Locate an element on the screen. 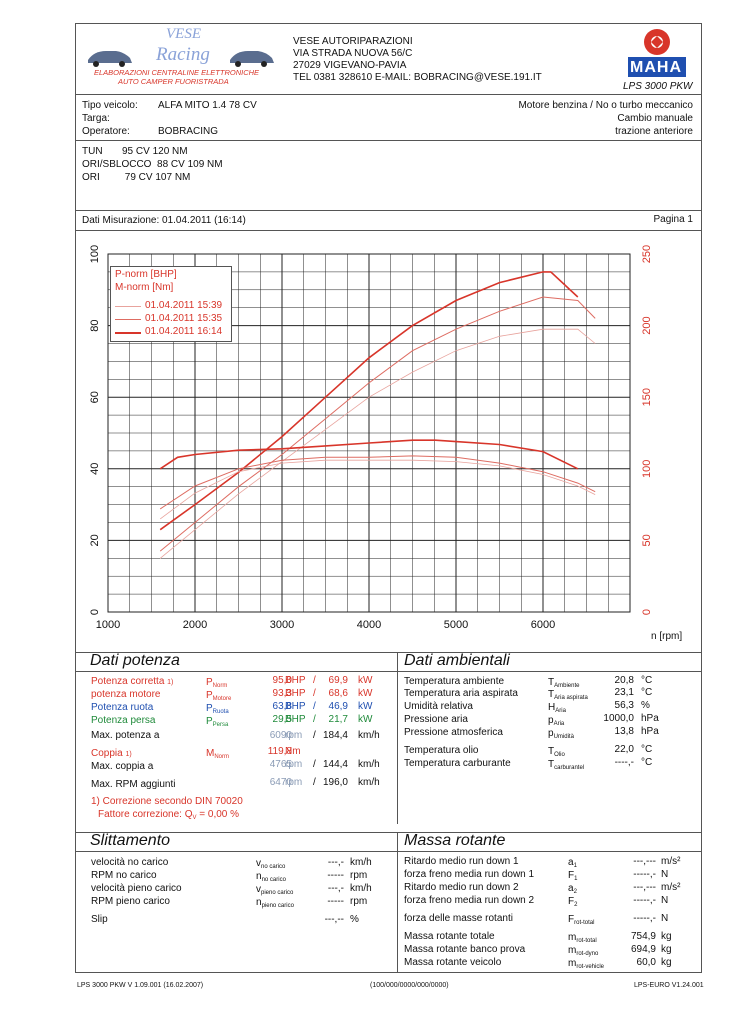 The width and height of the screenshot is (744, 1031). massa-symbol: F2 is located at coordinates (573, 902).